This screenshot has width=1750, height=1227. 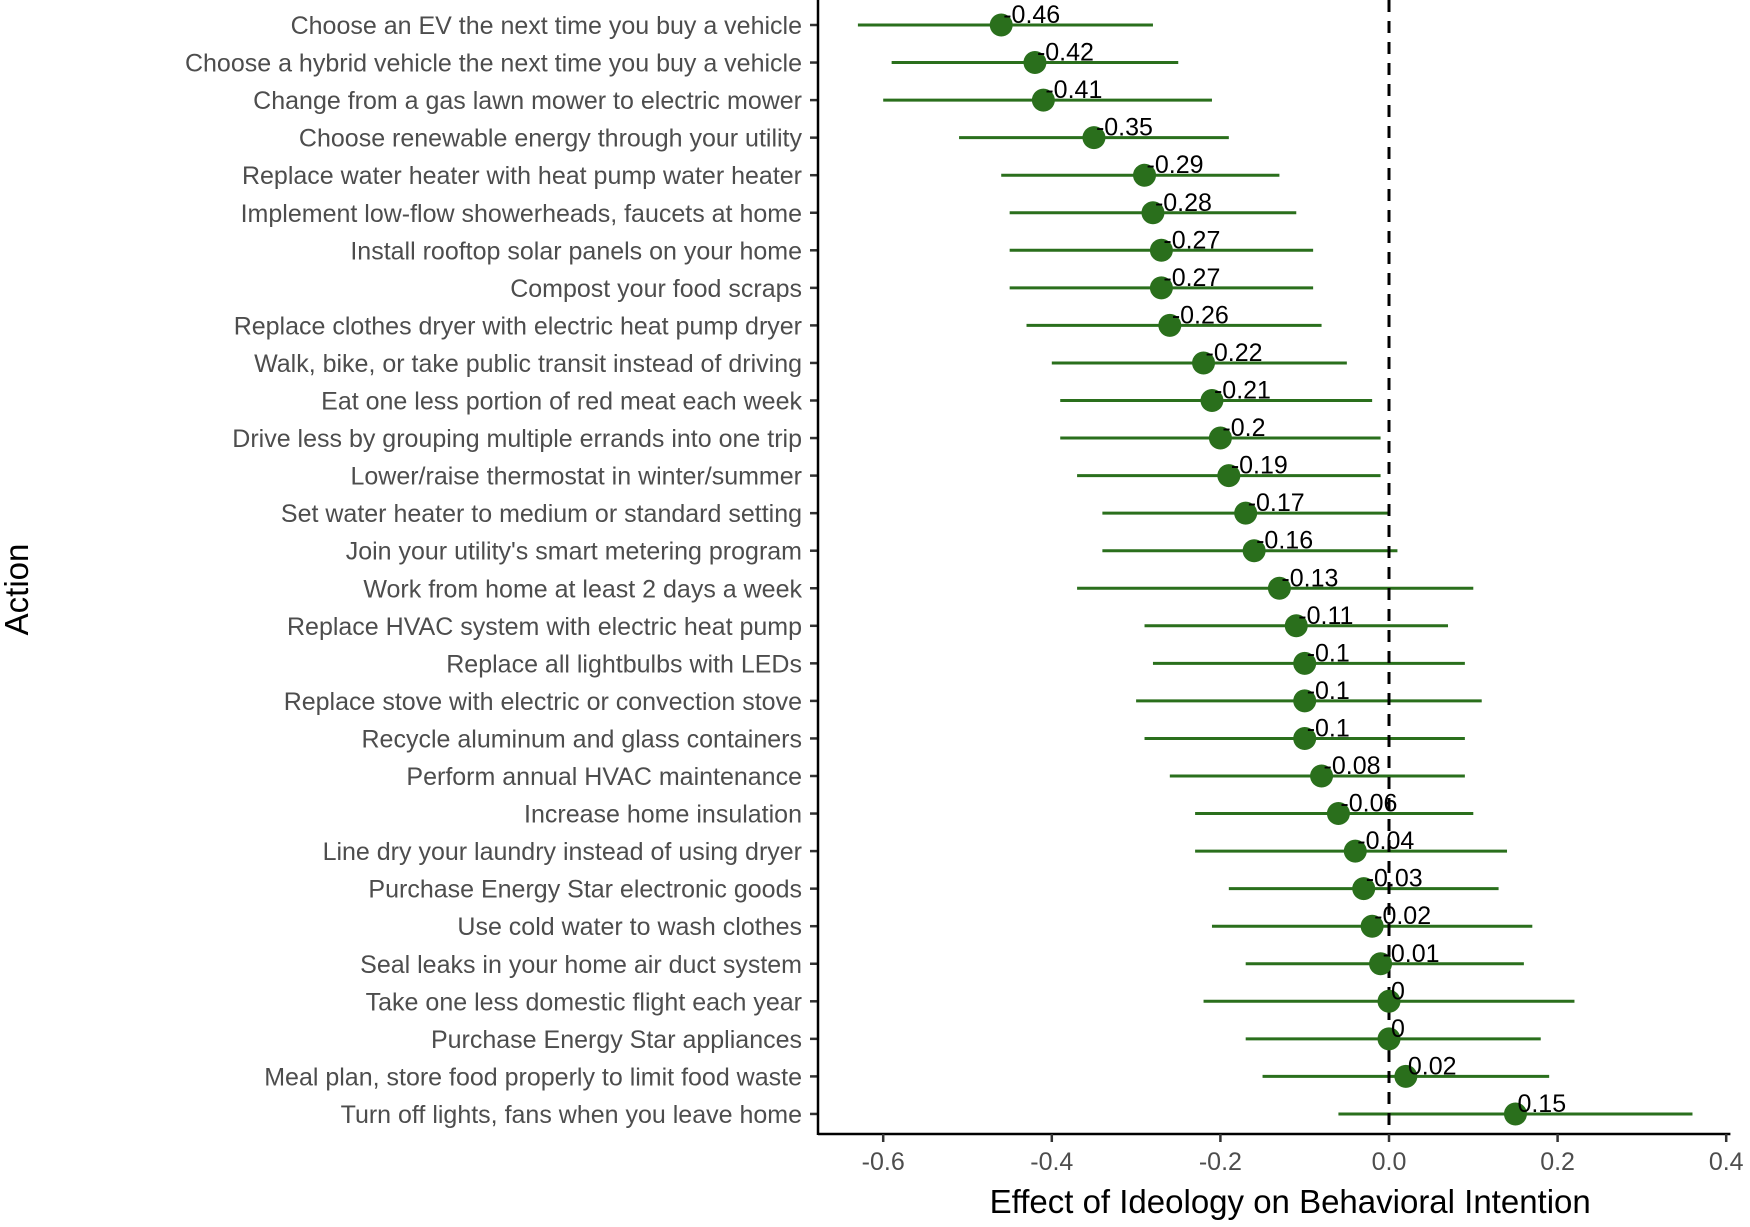 I want to click on y-tick-label: Increase home insulation, so click(x=663, y=815).